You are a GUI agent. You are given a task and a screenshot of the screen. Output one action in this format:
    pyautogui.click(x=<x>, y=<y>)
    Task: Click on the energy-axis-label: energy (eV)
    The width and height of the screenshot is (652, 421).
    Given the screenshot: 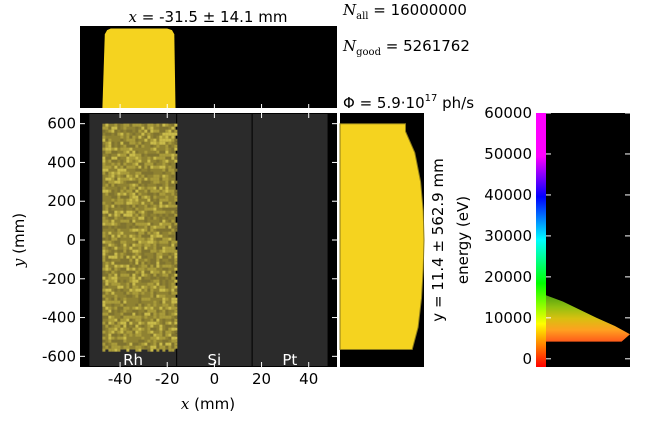 What is the action you would take?
    pyautogui.click(x=463, y=240)
    